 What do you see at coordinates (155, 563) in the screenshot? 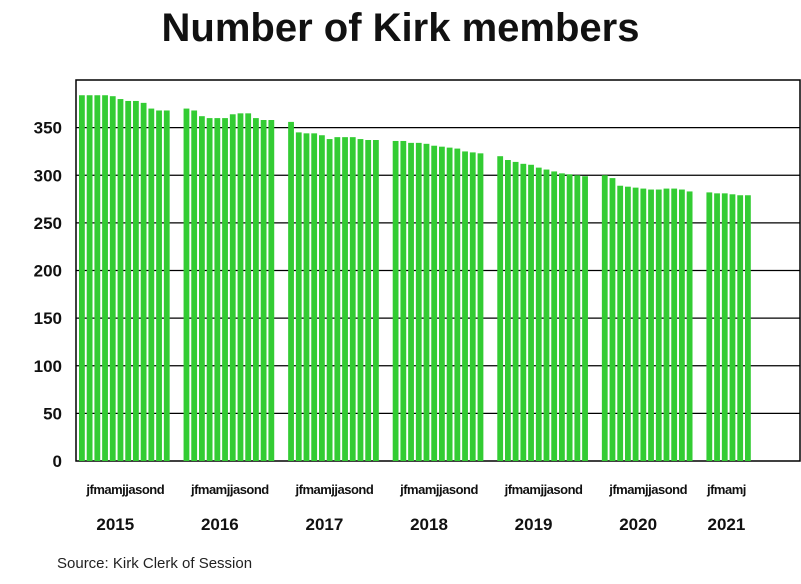
I see `source-note: Source: Kirk Clerk of Session` at bounding box center [155, 563].